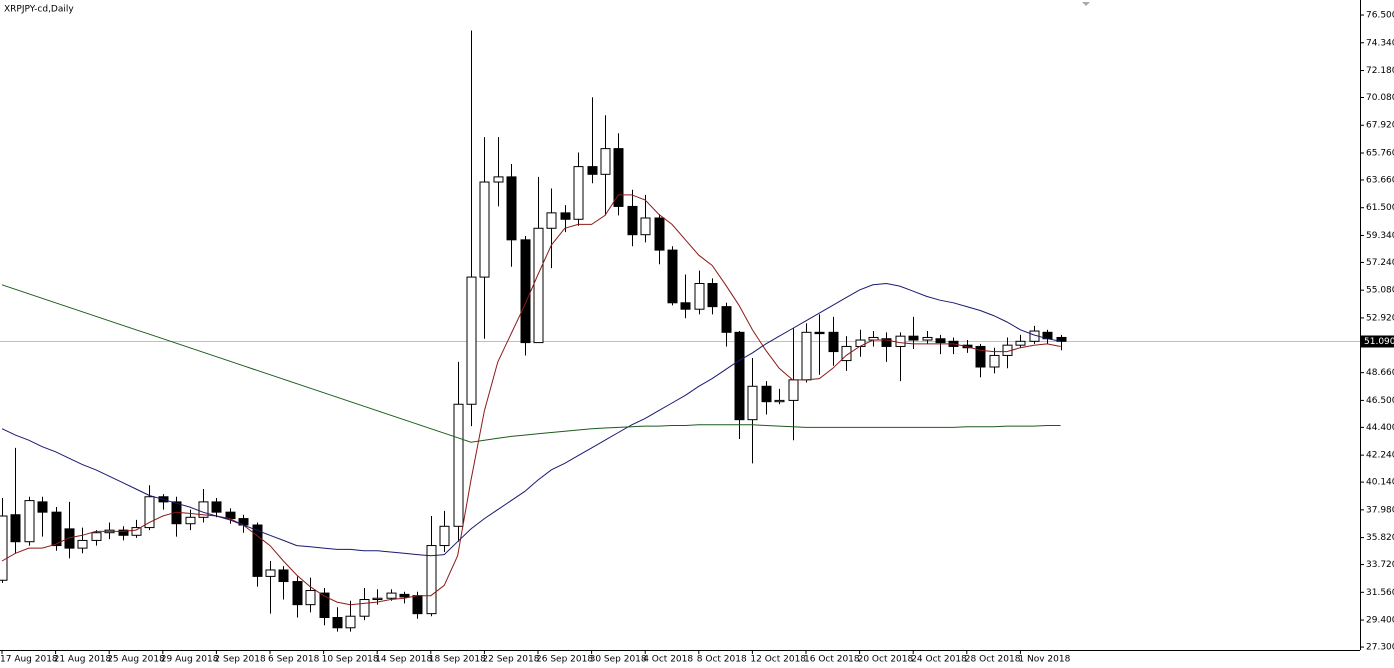  I want to click on y-tick-label: 59.340, so click(1380, 236).